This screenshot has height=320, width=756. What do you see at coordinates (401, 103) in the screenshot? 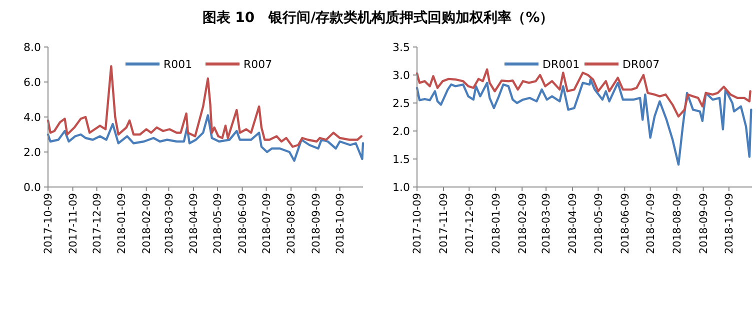
I see `y-tick-label: 2.5` at bounding box center [401, 103].